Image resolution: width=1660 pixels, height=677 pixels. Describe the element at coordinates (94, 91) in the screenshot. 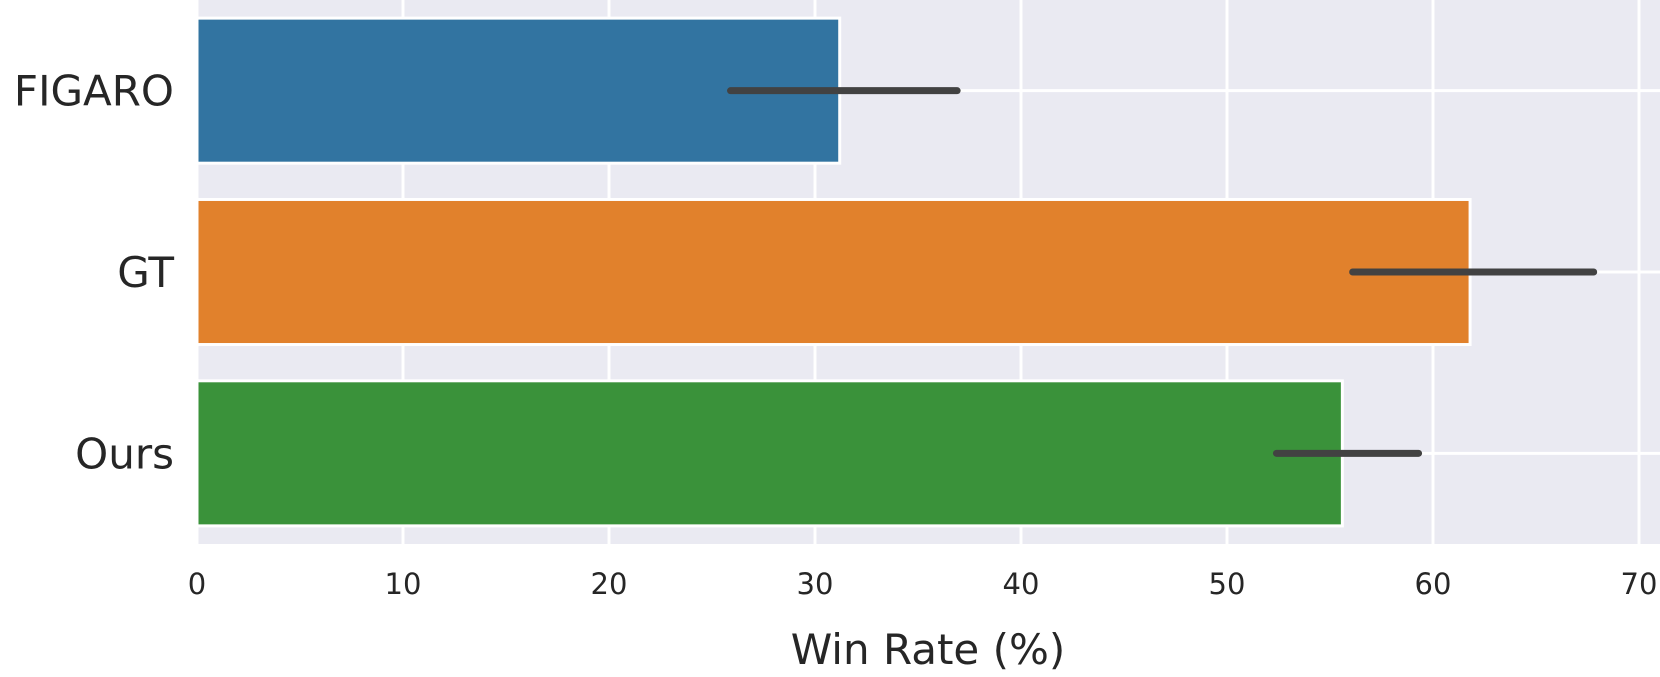

I see `category-label-figaro: FIGARO` at that location.